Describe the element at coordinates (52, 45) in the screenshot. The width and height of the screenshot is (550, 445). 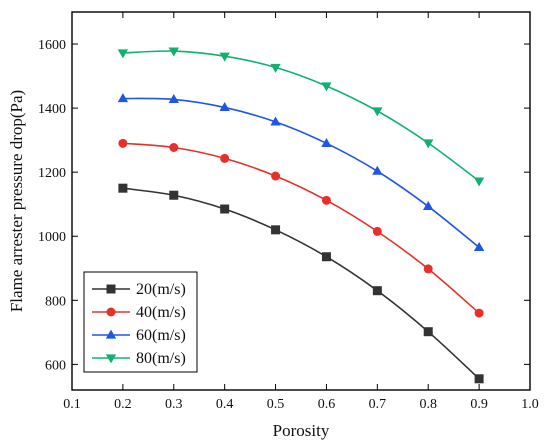
I see `y-tick-label: 1600` at that location.